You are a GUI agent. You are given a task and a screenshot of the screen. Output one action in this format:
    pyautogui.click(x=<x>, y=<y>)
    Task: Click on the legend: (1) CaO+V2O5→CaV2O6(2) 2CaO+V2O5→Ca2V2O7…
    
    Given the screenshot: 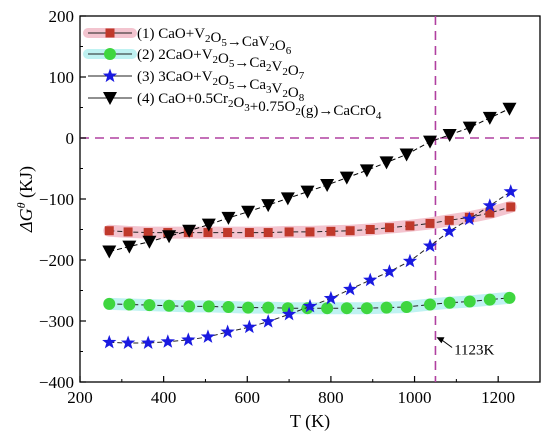 What is the action you would take?
    pyautogui.click(x=232, y=74)
    